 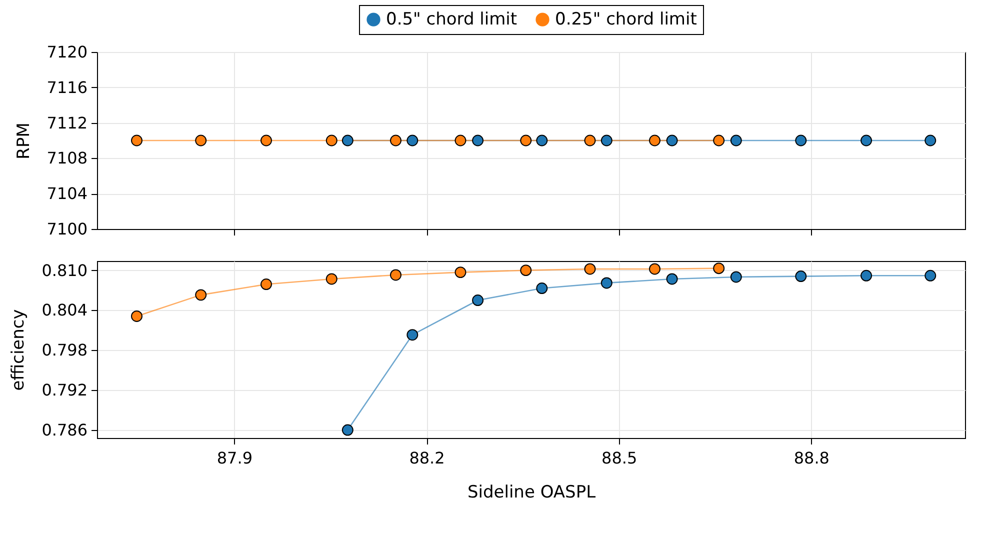 What do you see at coordinates (234, 458) in the screenshot?
I see `x-tick-label: 87.9` at bounding box center [234, 458].